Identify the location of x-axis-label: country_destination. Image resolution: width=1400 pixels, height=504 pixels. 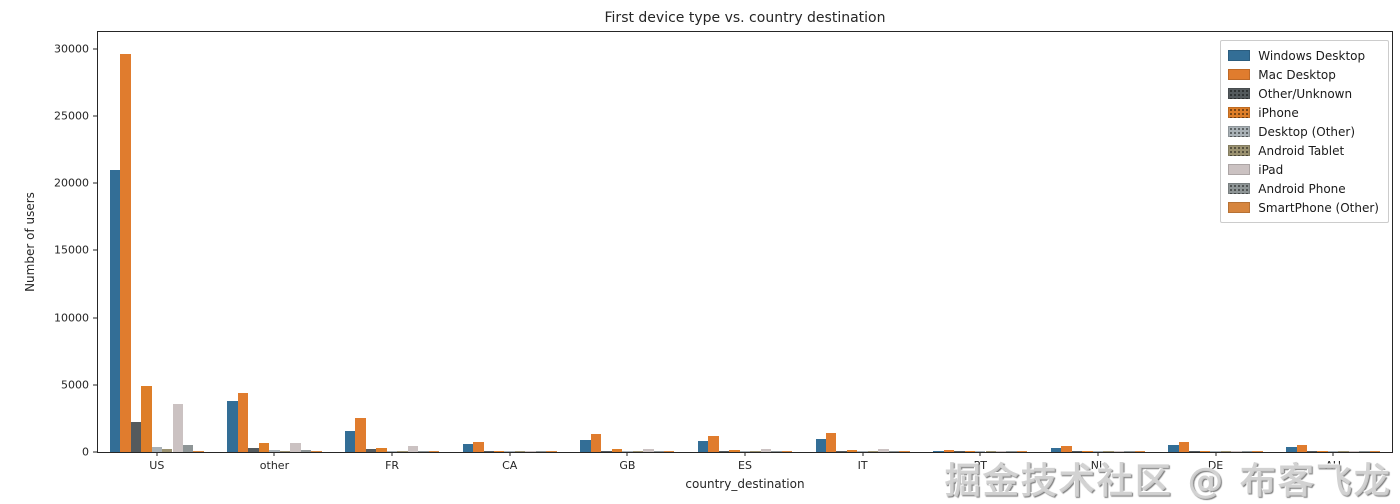
(745, 484).